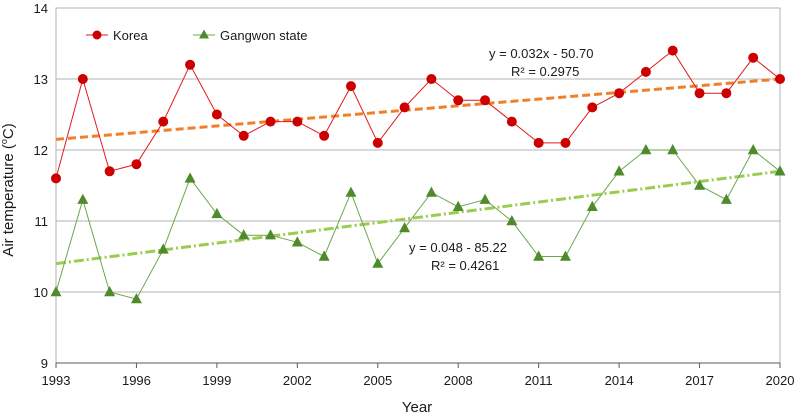 This screenshot has width=800, height=418. What do you see at coordinates (136, 380) in the screenshot?
I see `x-tick-label: 1996` at bounding box center [136, 380].